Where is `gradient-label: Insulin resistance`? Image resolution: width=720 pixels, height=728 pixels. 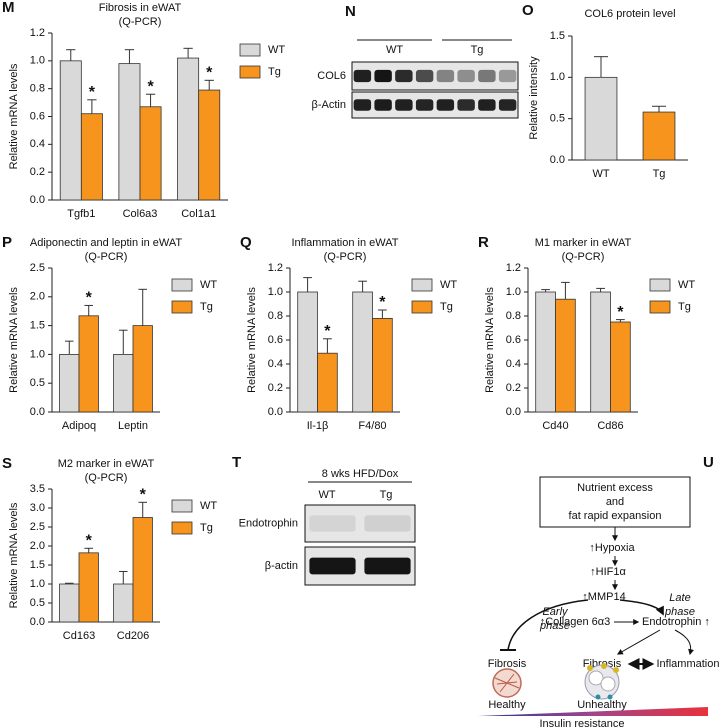 gradient-label: Insulin resistance is located at coordinates (582, 723).